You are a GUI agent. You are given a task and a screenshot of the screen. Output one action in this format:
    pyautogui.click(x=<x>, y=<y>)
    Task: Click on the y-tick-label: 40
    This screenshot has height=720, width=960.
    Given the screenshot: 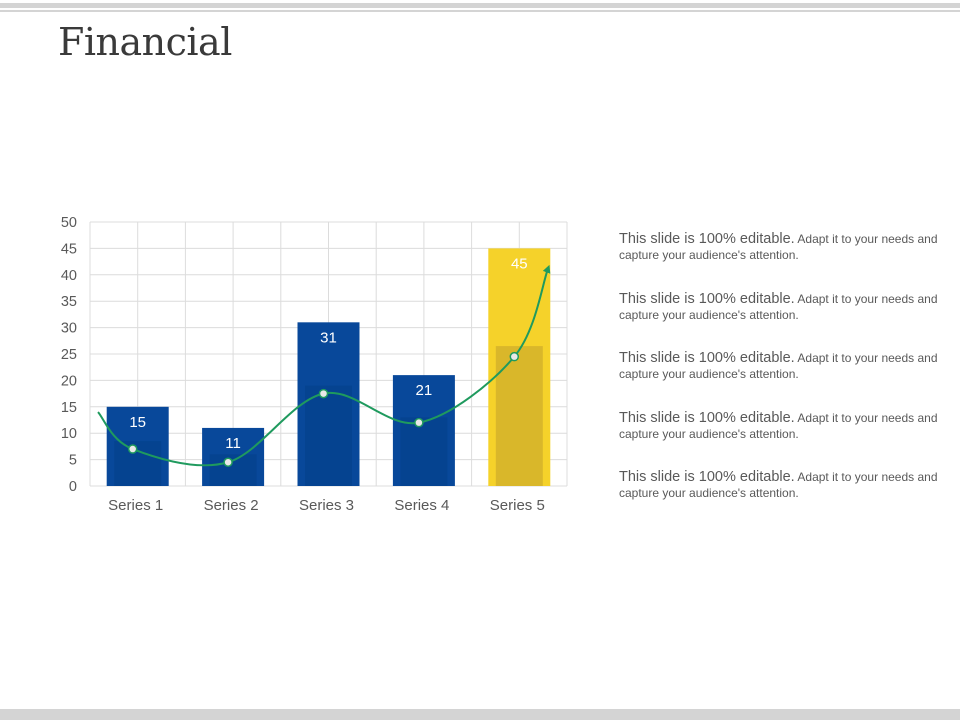 What is the action you would take?
    pyautogui.click(x=69, y=276)
    